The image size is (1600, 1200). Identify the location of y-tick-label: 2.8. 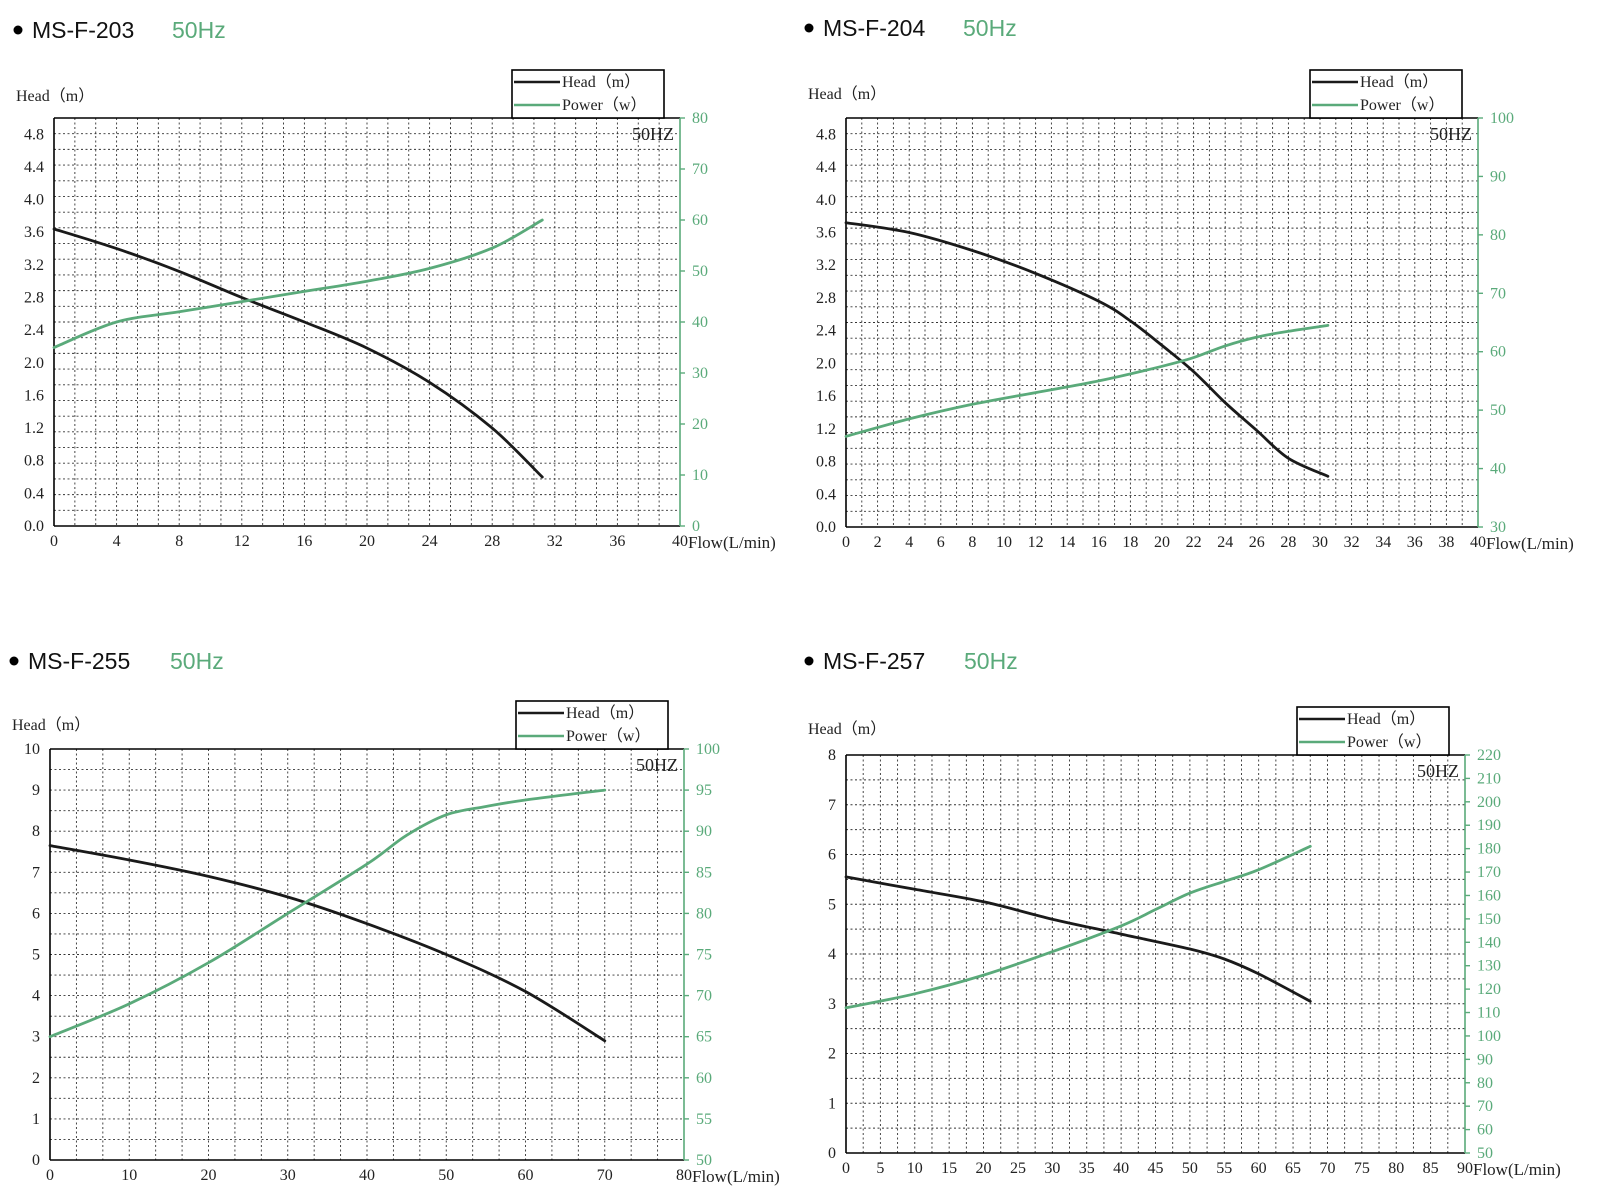
(826, 298).